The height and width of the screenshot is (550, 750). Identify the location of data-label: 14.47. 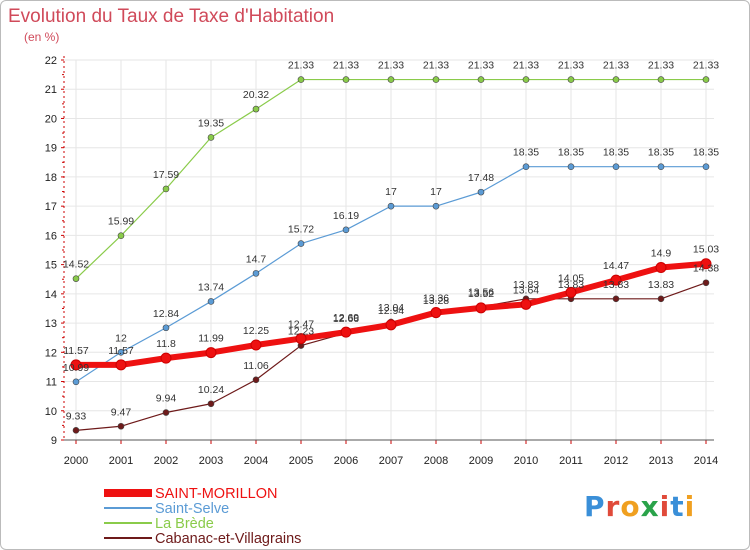
(616, 266).